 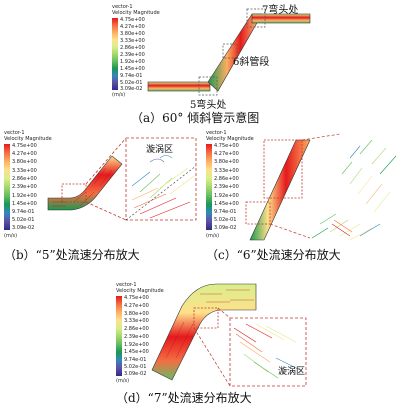 What do you see at coordinates (354, 190) in the screenshot?
I see `incline6-enlarged-vectors` at bounding box center [354, 190].